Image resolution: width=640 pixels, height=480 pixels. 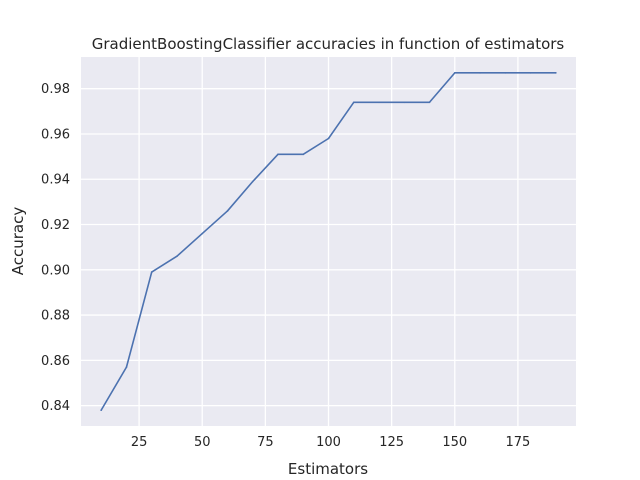 I want to click on x-axis-label: Estimators, so click(x=328, y=469).